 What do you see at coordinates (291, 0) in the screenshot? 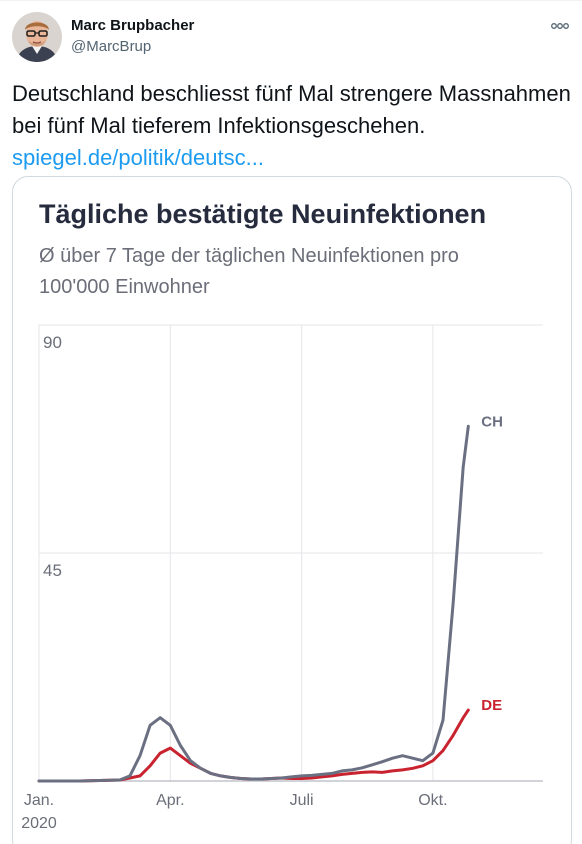
I see `divider` at bounding box center [291, 0].